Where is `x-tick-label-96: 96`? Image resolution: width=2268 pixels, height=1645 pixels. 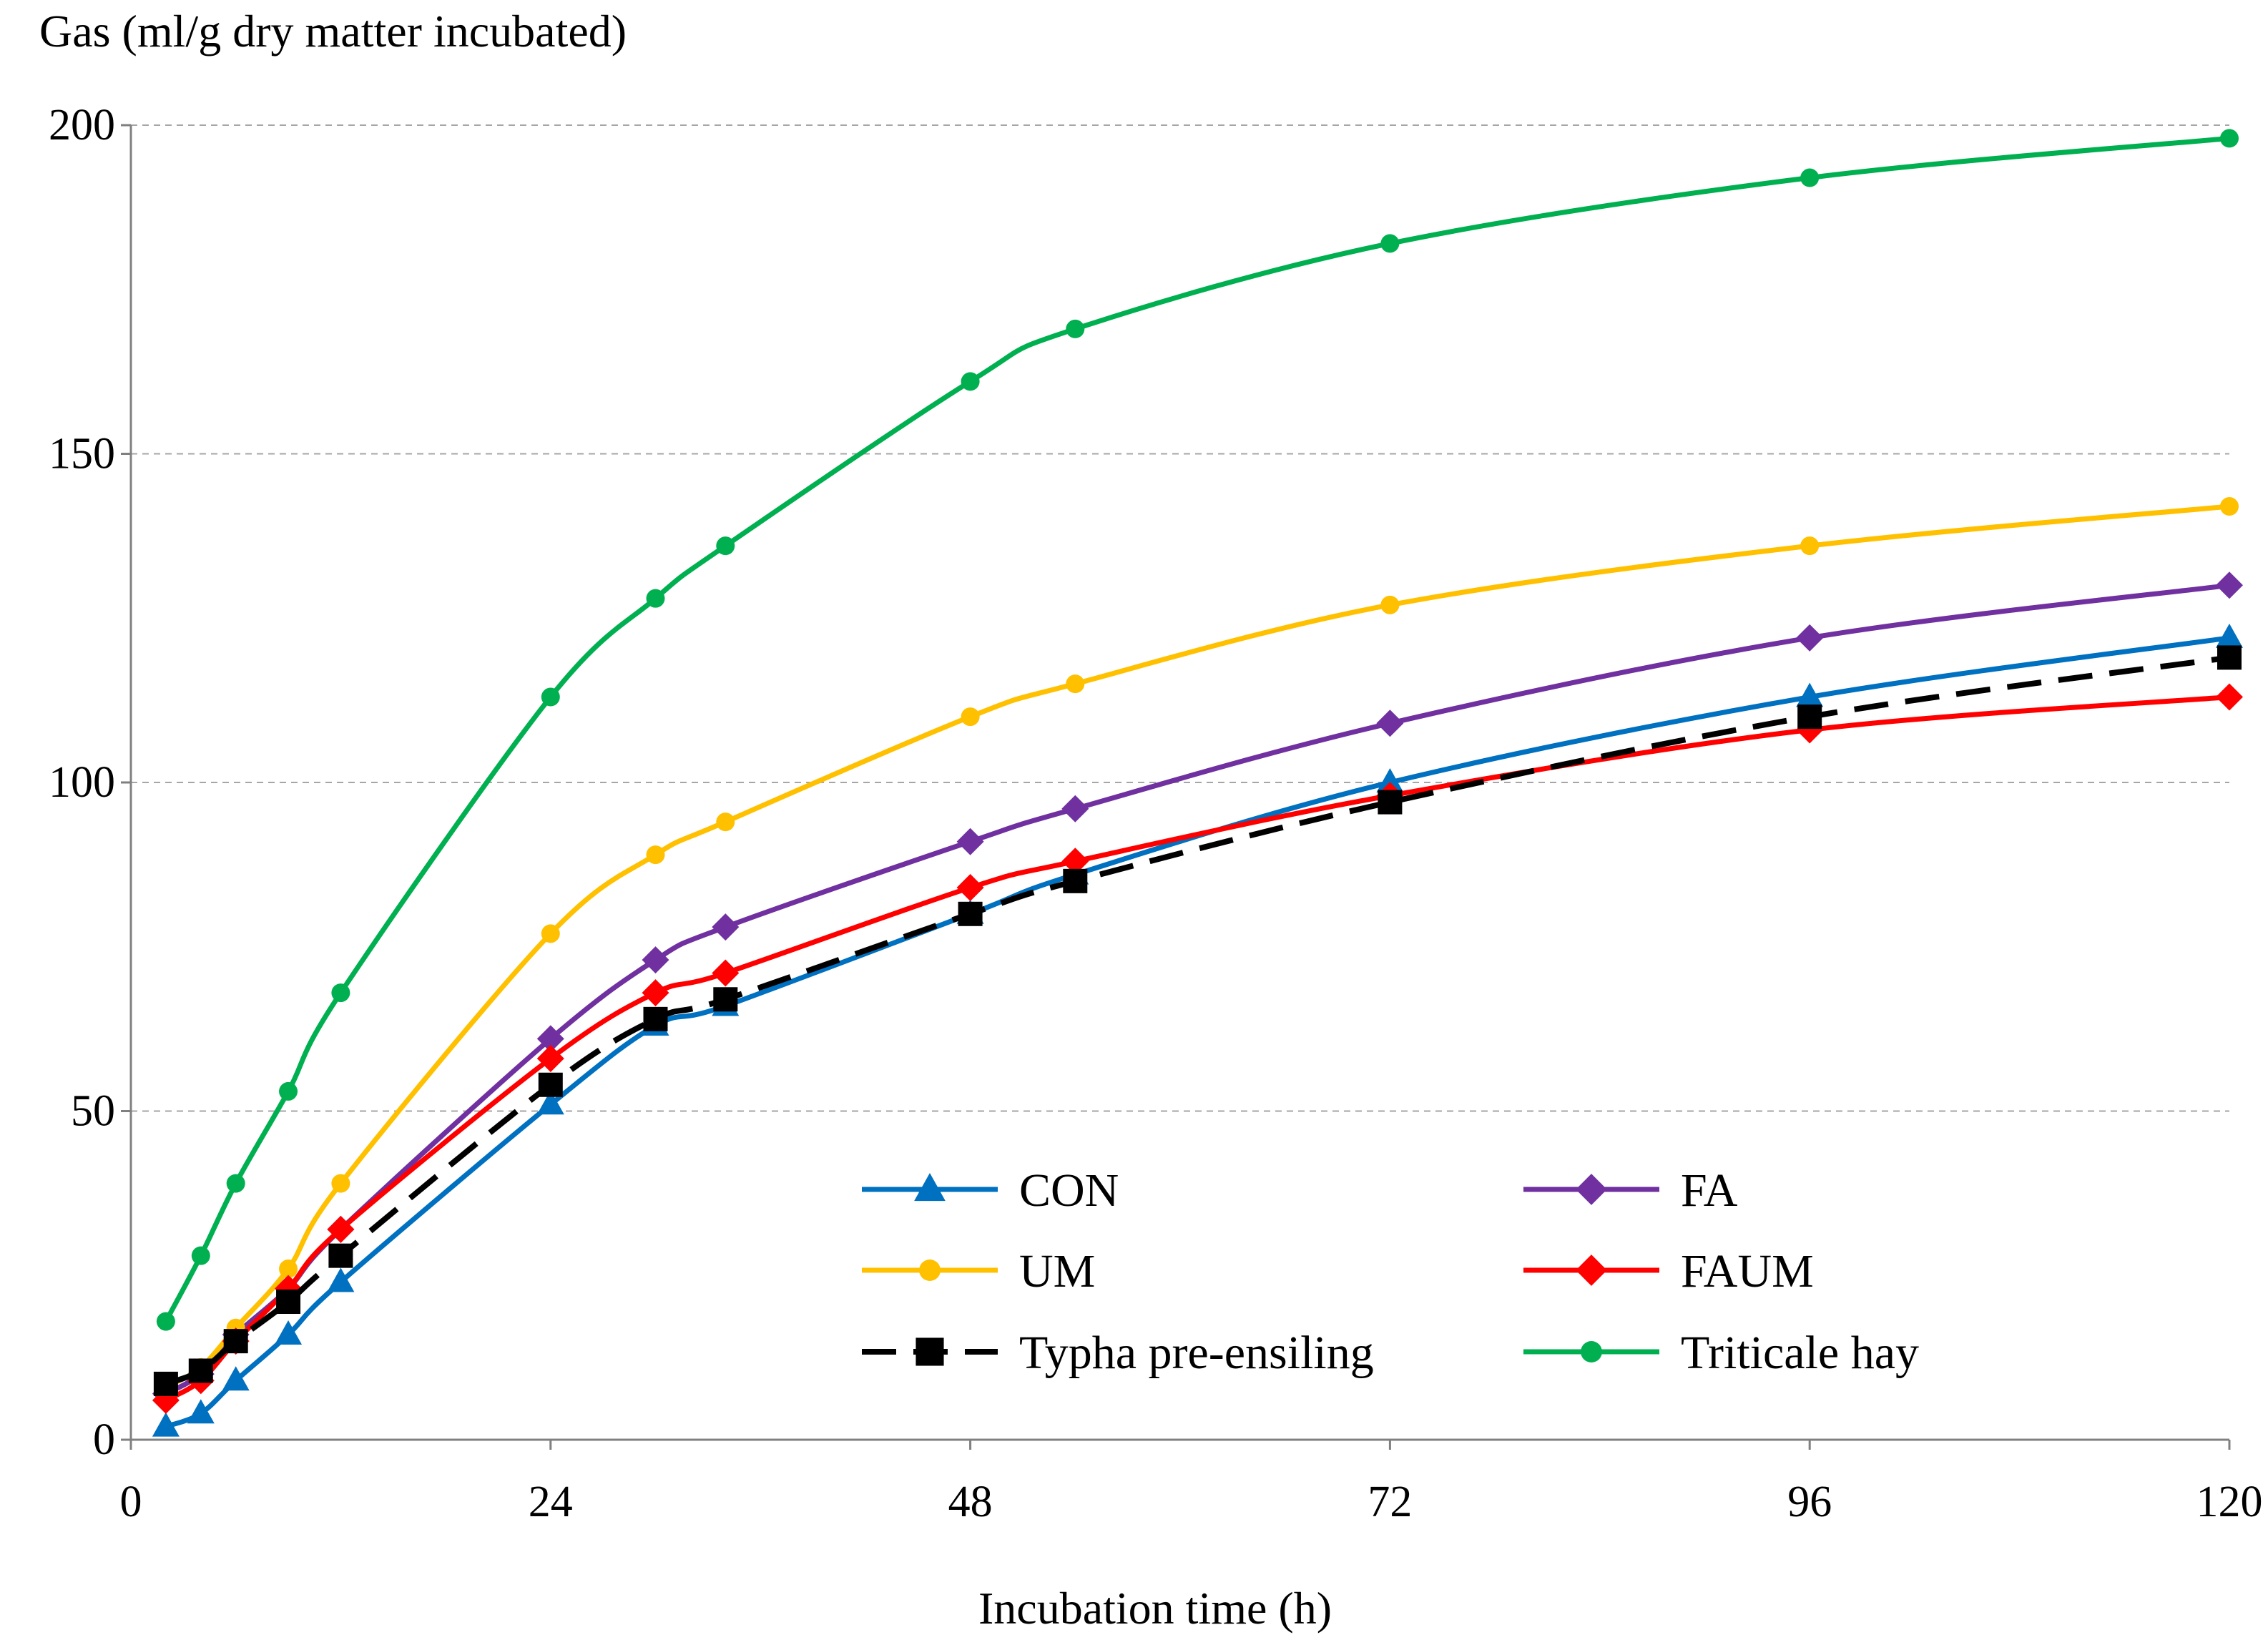
x-tick-label-96: 96 is located at coordinates (1809, 1502).